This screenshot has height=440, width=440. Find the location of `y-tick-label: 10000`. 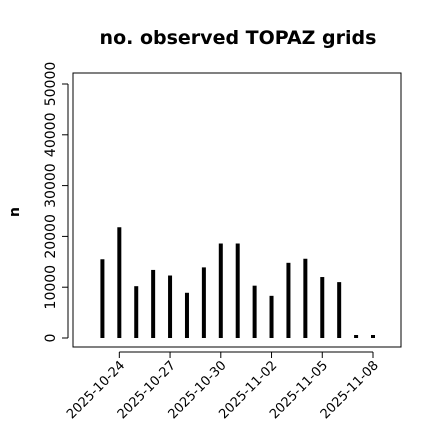

y-tick-label: 10000 is located at coordinates (51, 287).